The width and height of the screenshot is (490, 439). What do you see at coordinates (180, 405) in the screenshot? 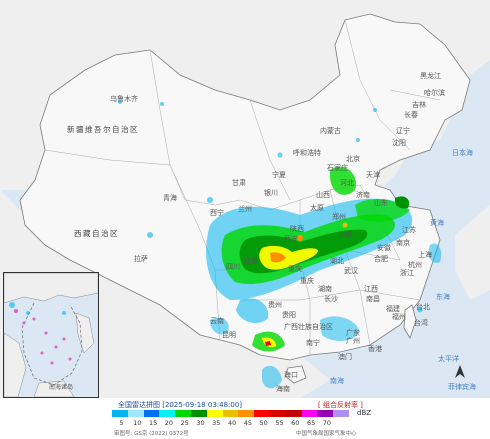
I see `legend-title: 全国雷达拼图 [2025-09-18 03:48:00]` at bounding box center [180, 405].